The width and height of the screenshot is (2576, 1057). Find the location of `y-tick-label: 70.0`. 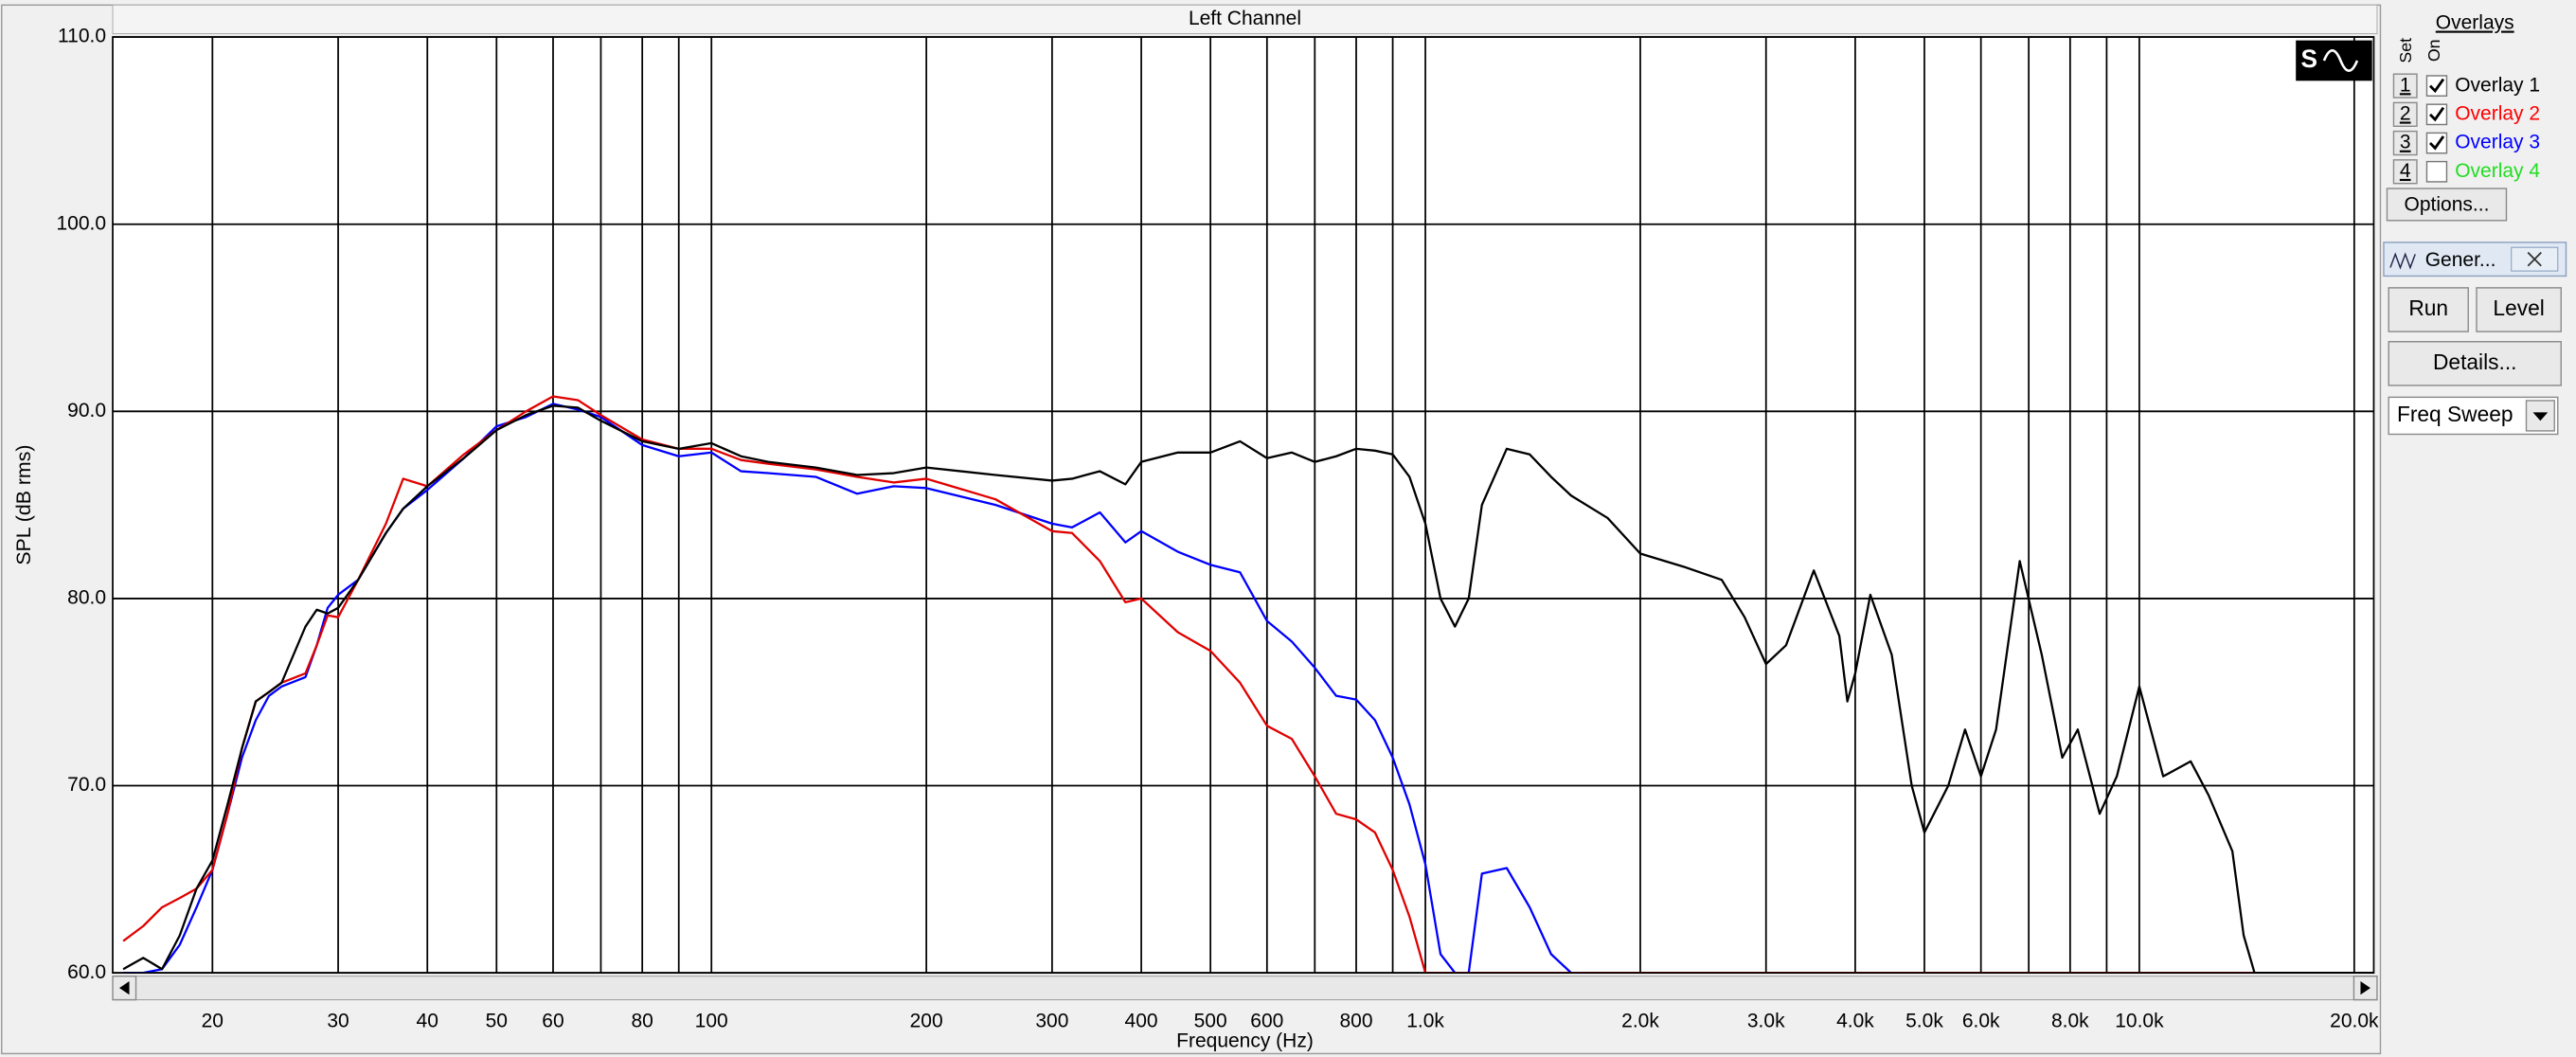

y-tick-label: 70.0 is located at coordinates (86, 785).